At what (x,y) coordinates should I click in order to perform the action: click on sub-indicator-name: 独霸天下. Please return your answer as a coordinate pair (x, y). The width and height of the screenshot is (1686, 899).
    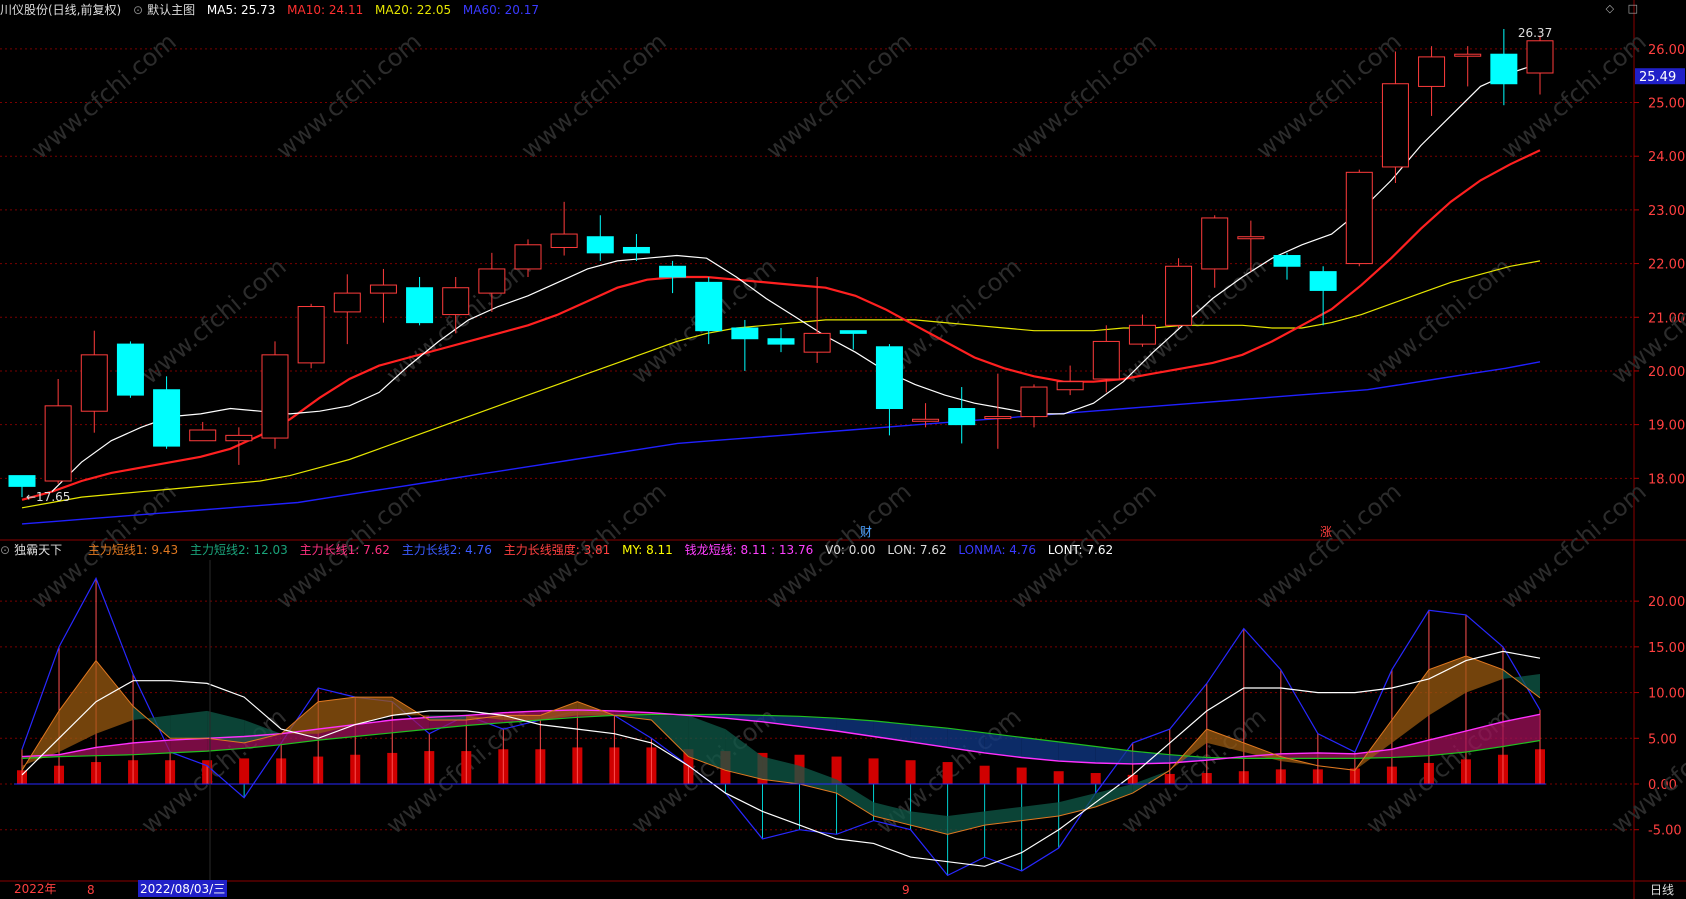
    Looking at the image, I should click on (38, 550).